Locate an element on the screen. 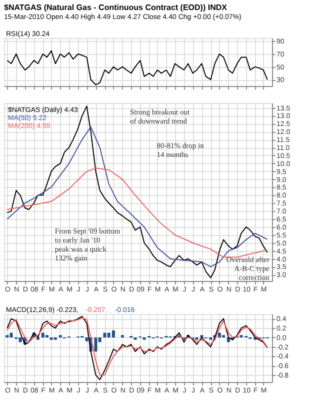 This screenshot has width=320, height=400. chart-title: $NATGAS (Natural Gas - Continuous Contract (EOD)) INDX is located at coordinates (116, 7).